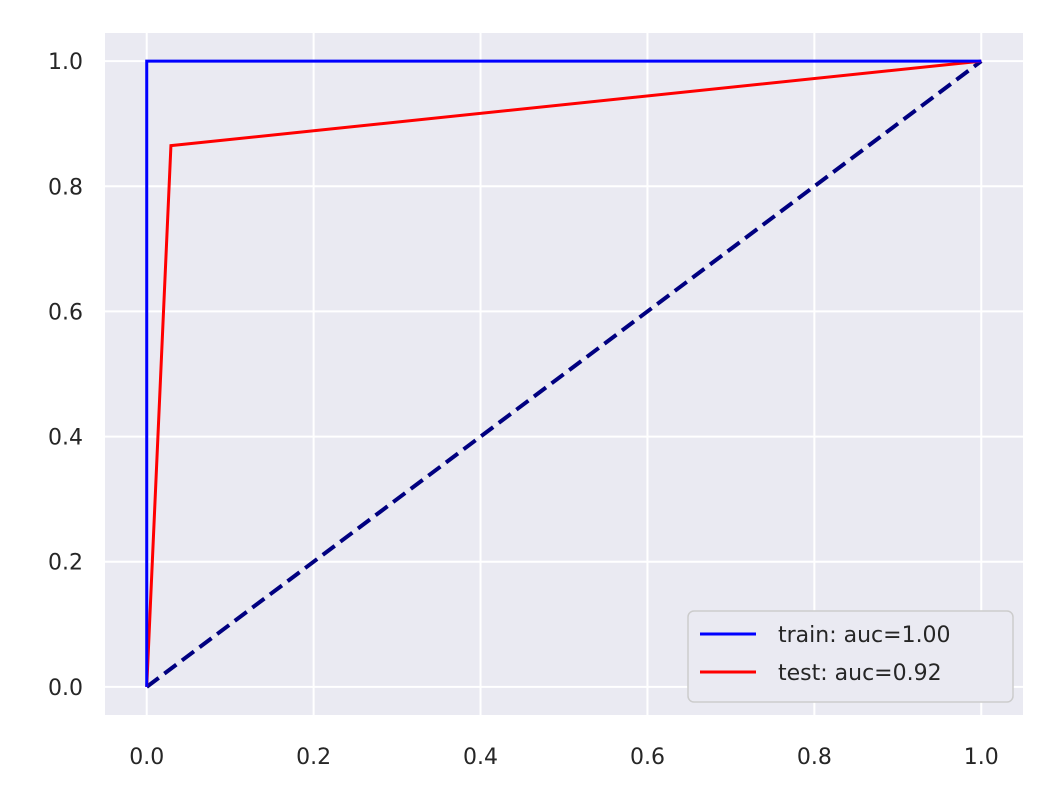 The image size is (1058, 795). I want to click on x-axis-tick-labels: 0.0 0.2 0.4 0.6 0.8 1.0, so click(564, 757).